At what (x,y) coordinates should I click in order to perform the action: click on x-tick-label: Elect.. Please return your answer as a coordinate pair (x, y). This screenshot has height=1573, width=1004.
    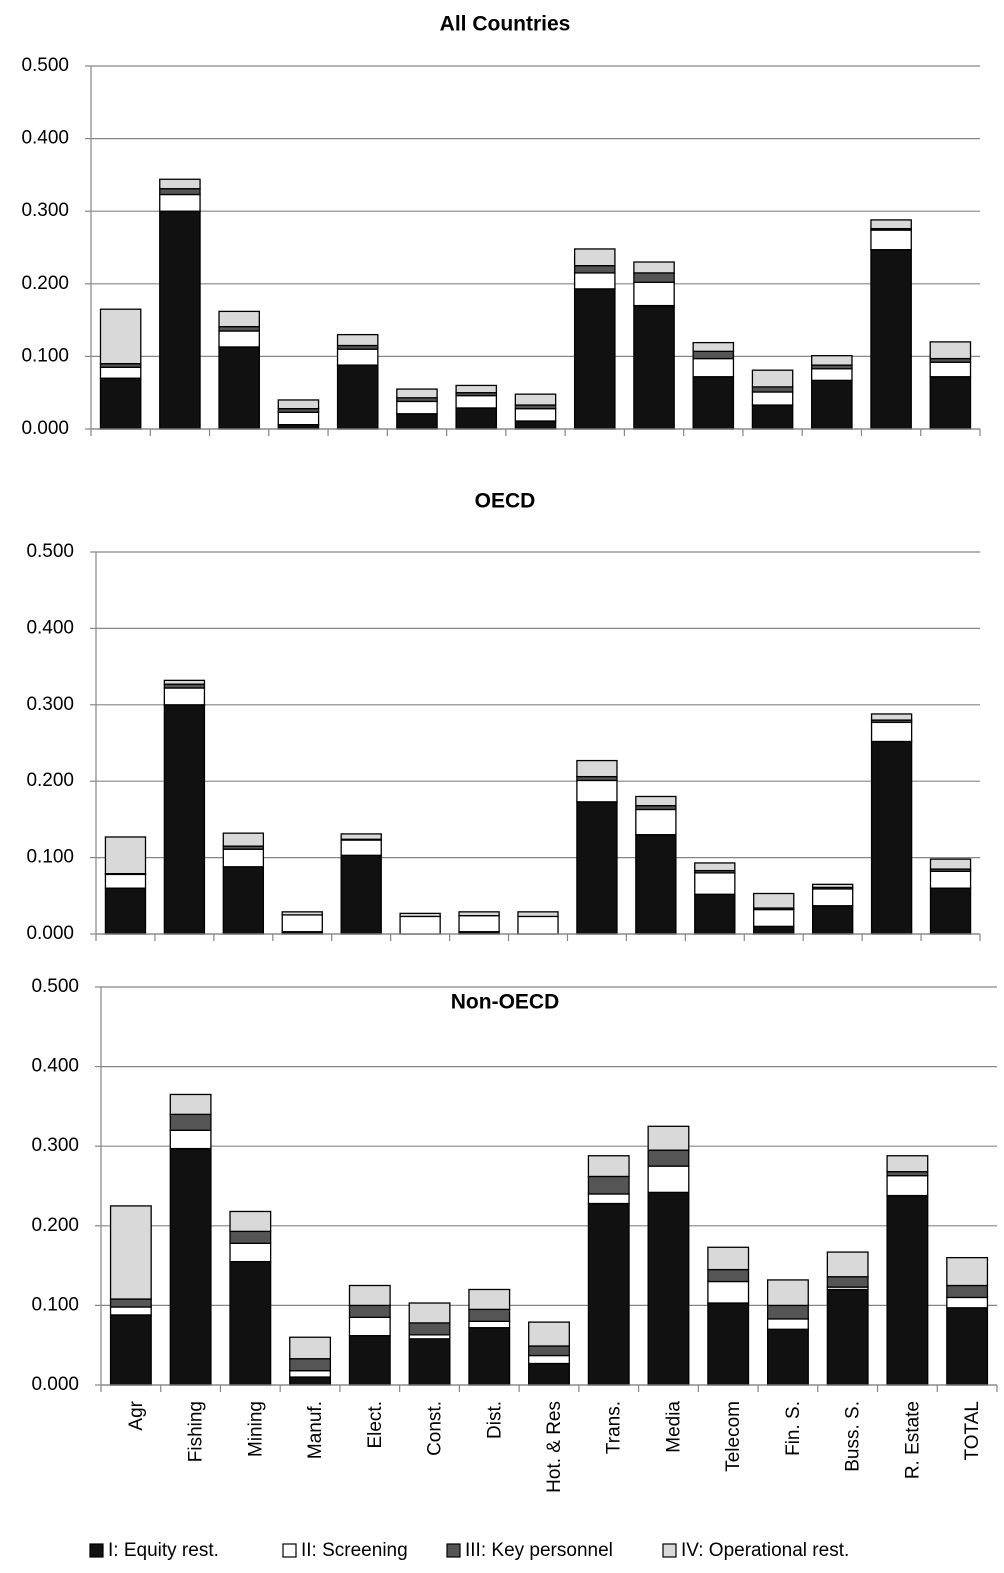
    Looking at the image, I should click on (375, 1425).